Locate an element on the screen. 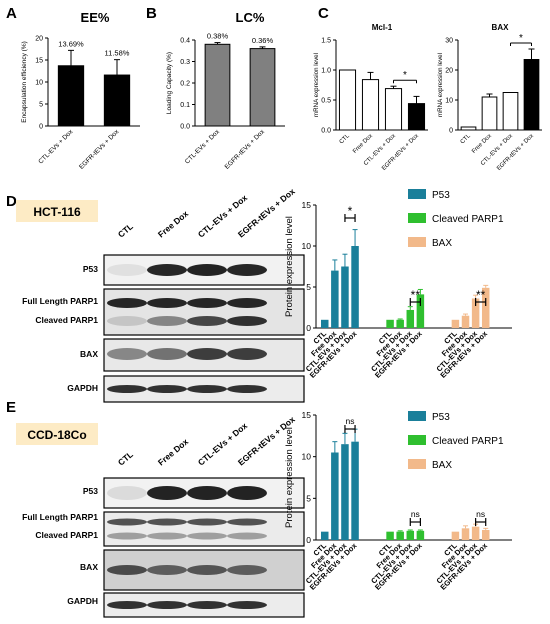 Image resolution: width=550 pixels, height=624 pixels. y-axis-label: Encapsulation efficiency (%) is located at coordinates (24, 82).